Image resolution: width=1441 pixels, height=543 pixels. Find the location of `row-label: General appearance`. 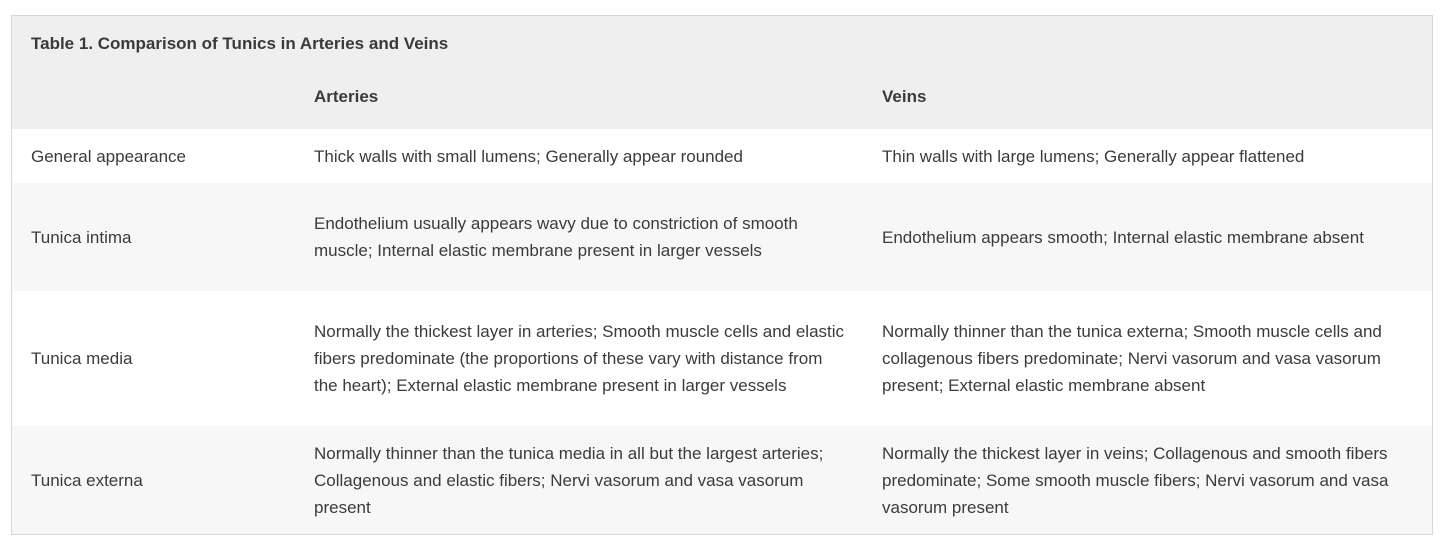

row-label: General appearance is located at coordinates (153, 156).